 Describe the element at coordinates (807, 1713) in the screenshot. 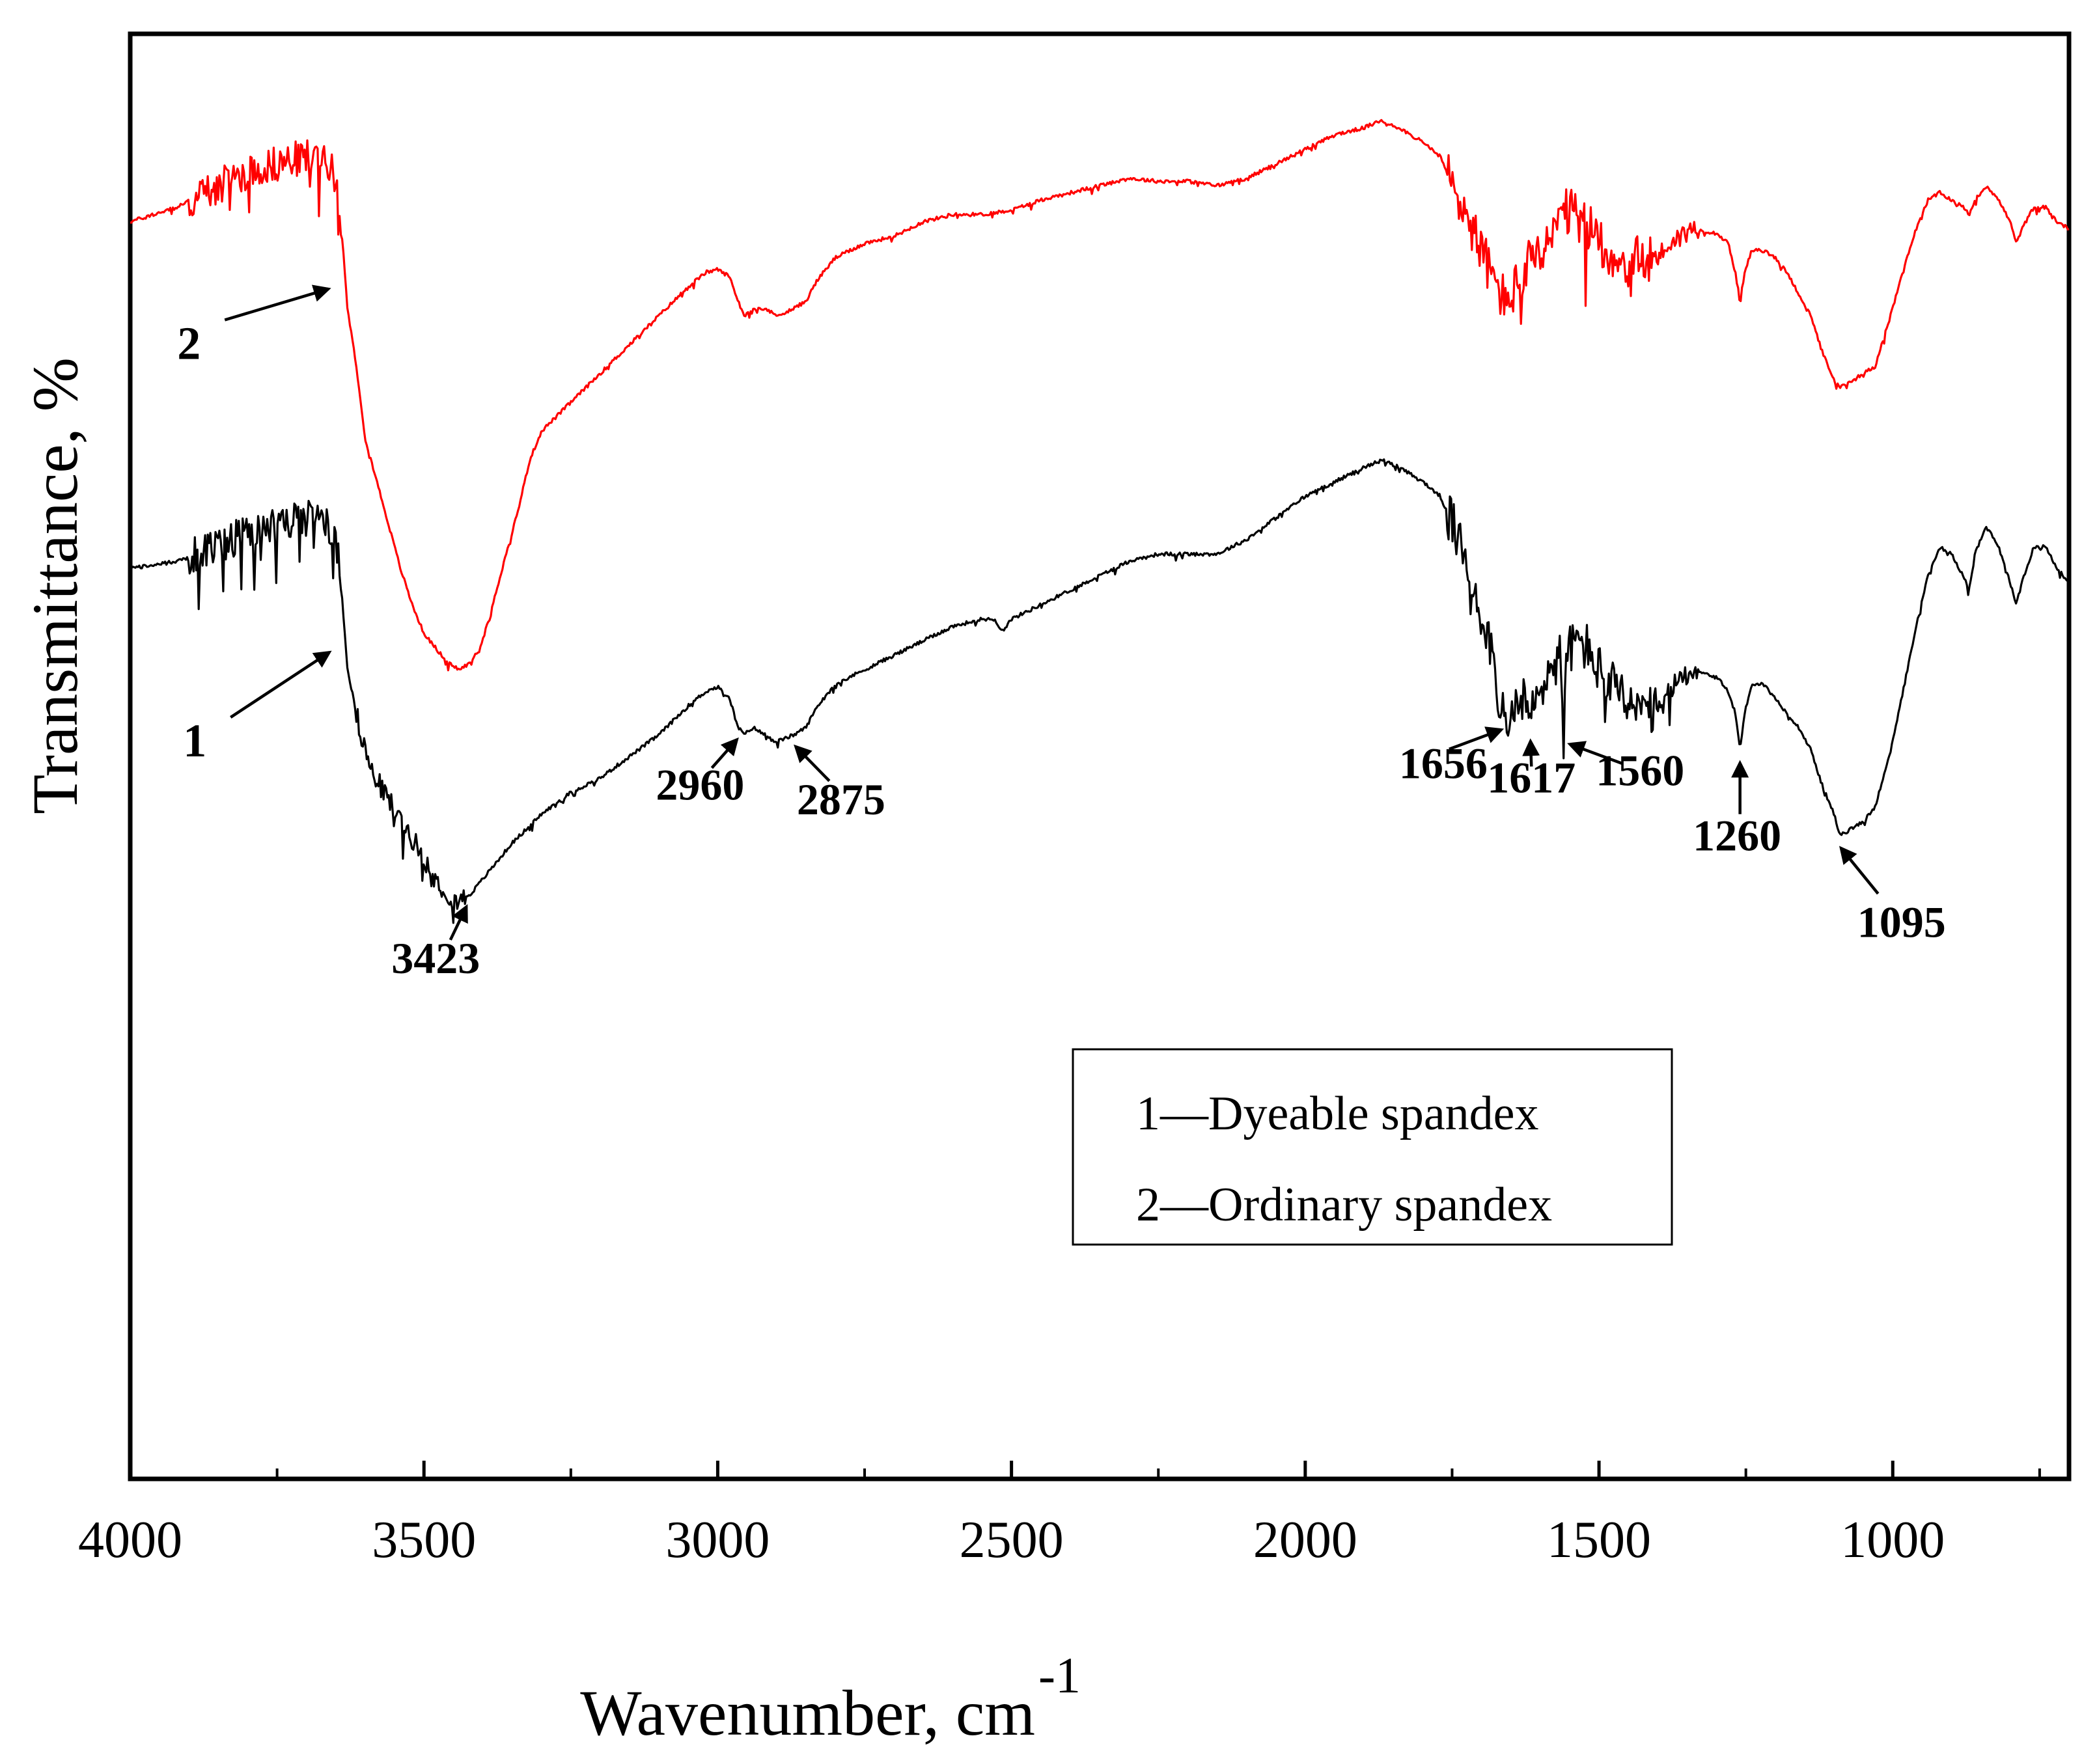

I see `x-axis-title: Wavenumber, cm` at that location.